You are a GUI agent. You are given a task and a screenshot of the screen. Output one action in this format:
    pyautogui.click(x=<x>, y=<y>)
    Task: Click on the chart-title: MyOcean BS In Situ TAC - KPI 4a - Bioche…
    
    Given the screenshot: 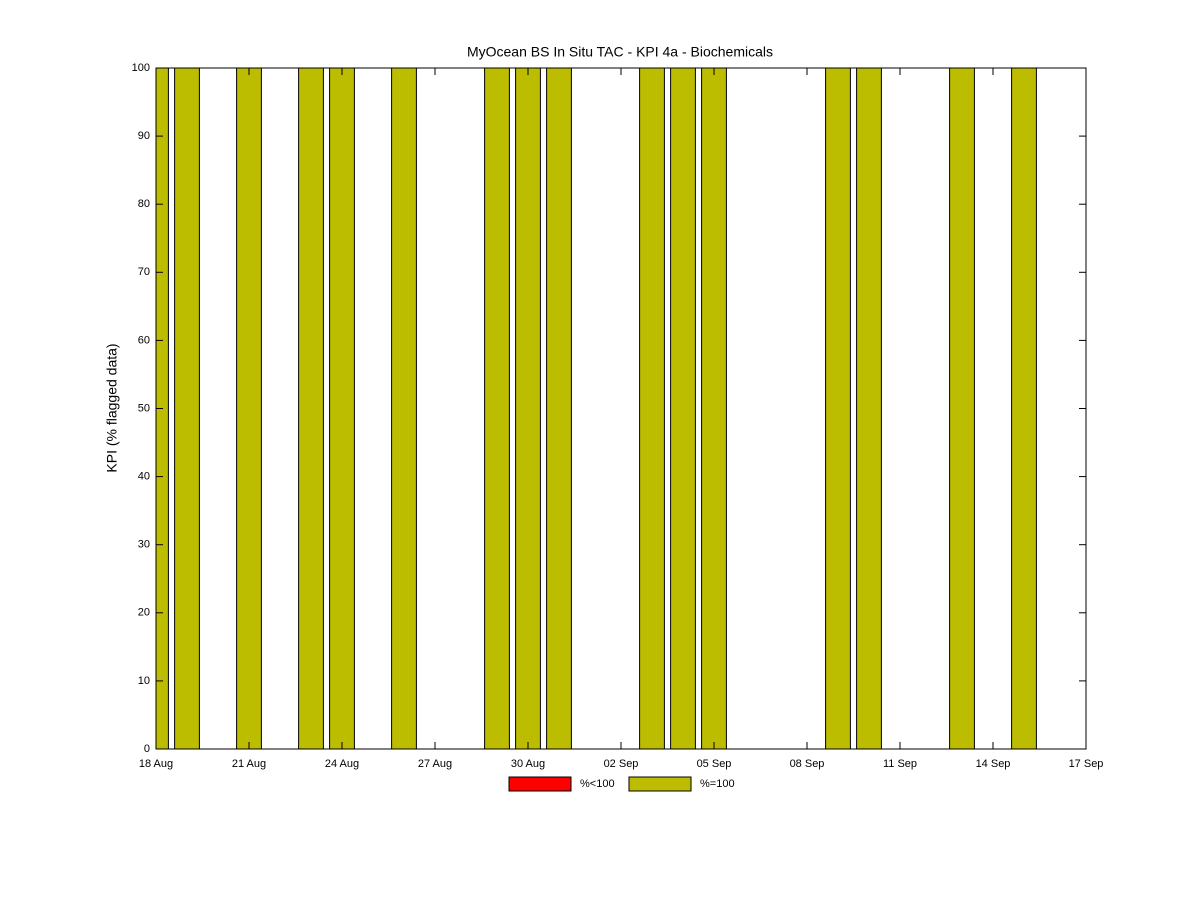 What is the action you would take?
    pyautogui.click(x=620, y=52)
    